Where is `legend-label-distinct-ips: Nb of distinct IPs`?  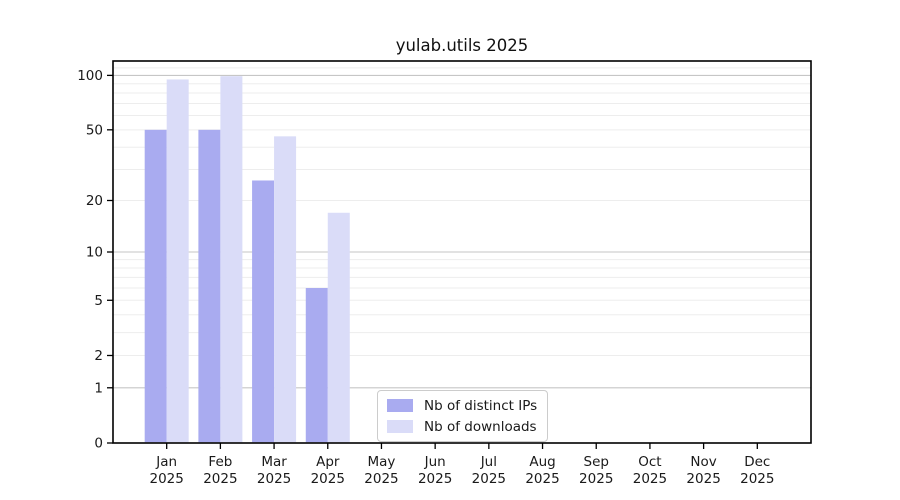
legend-label-distinct-ips: Nb of distinct IPs is located at coordinates (481, 405).